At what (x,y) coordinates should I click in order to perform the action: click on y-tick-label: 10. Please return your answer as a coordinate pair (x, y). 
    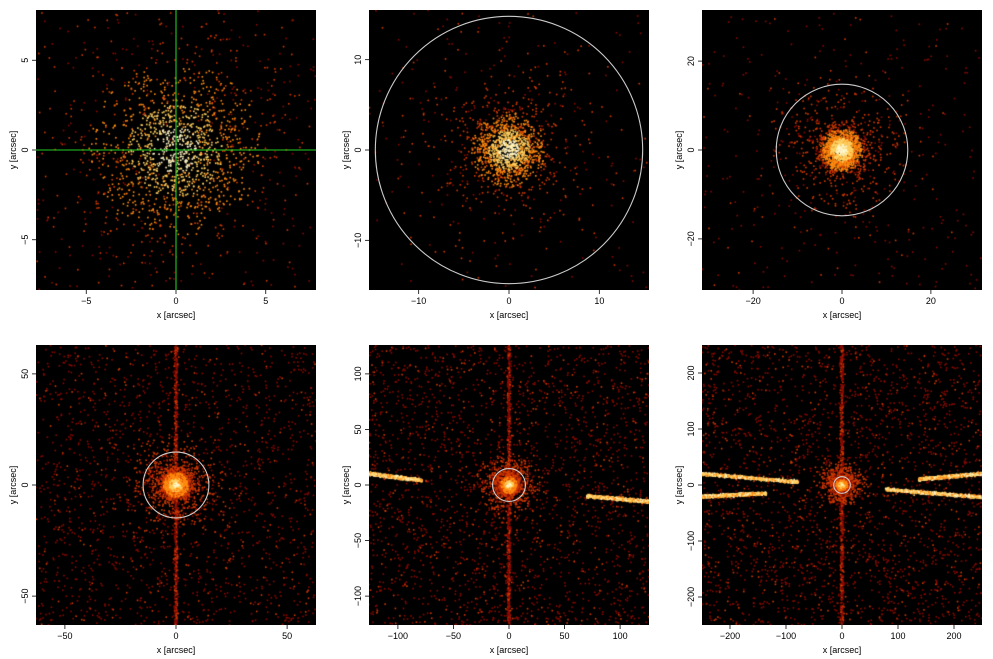
    Looking at the image, I should click on (358, 60).